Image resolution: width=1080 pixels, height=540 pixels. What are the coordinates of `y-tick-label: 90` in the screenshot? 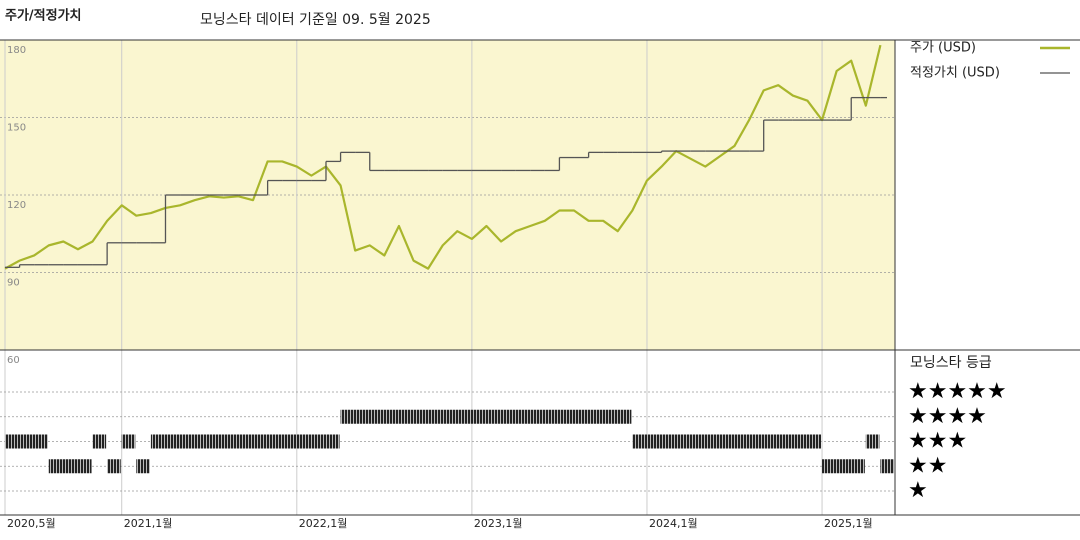 It's located at (13, 283).